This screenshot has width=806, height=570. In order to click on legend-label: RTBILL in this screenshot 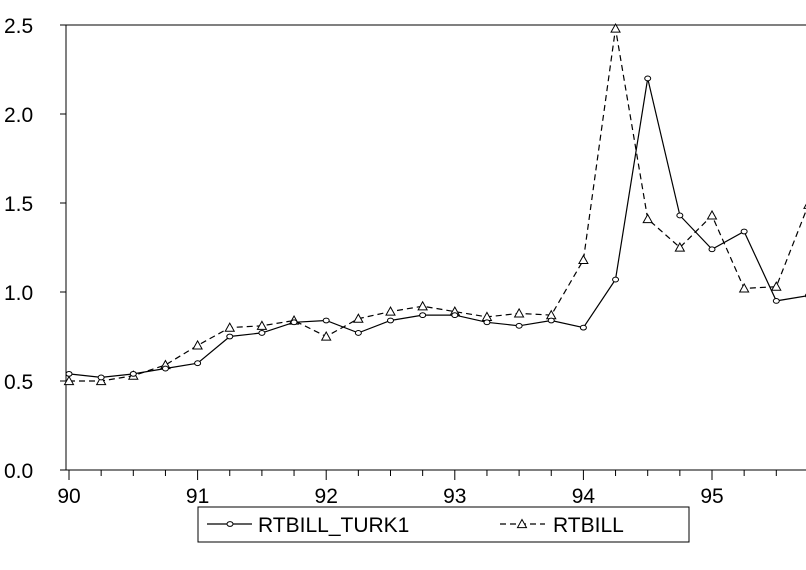, I will do `click(588, 525)`.